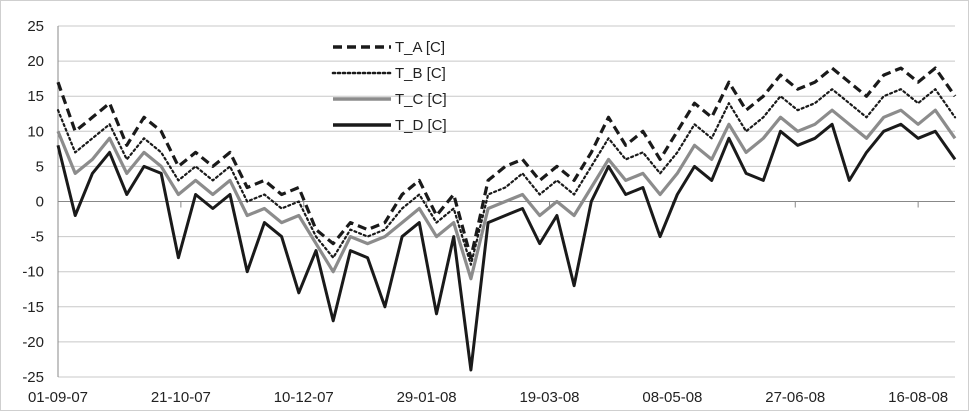 The height and width of the screenshot is (416, 969). Describe the element at coordinates (33, 272) in the screenshot. I see `y-tick-label: -10` at that location.